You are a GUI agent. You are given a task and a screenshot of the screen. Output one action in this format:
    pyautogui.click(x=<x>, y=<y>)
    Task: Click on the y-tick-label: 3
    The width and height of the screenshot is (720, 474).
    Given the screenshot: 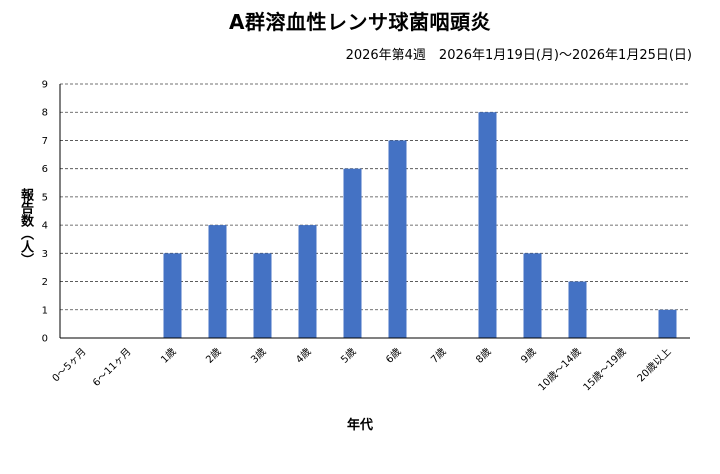 What is the action you would take?
    pyautogui.click(x=45, y=254)
    